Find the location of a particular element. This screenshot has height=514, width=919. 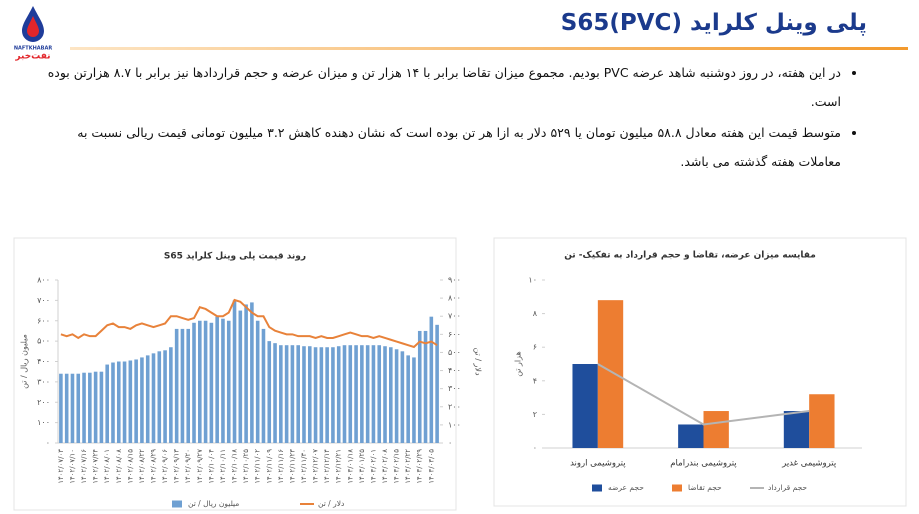

x-tick-label: ۱۴۰۳/۰۱/۱۸ is located at coordinates (350, 466).